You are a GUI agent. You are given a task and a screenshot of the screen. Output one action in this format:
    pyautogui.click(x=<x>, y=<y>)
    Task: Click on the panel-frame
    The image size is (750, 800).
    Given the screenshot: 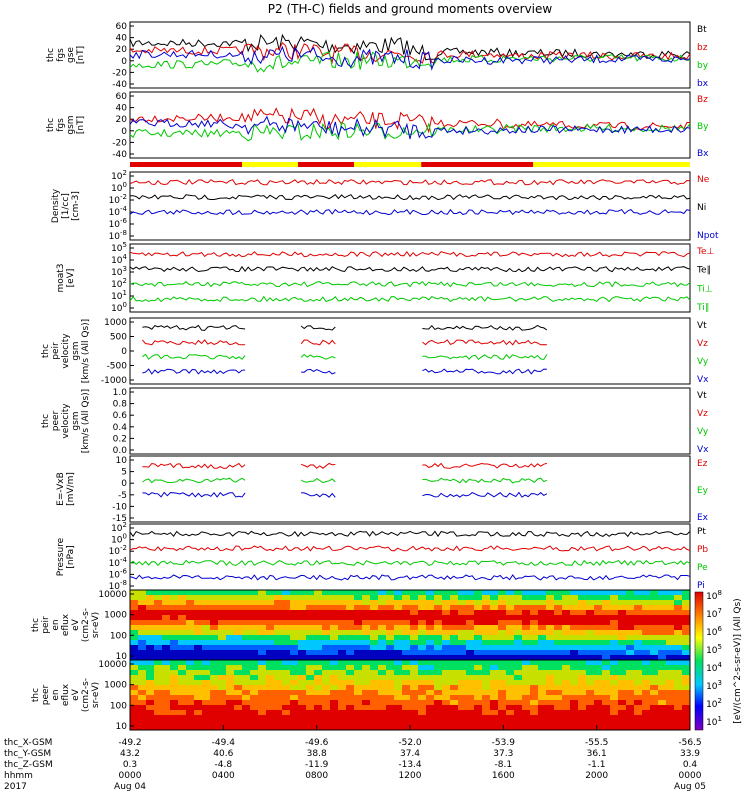 What is the action you would take?
    pyautogui.click(x=410, y=125)
    